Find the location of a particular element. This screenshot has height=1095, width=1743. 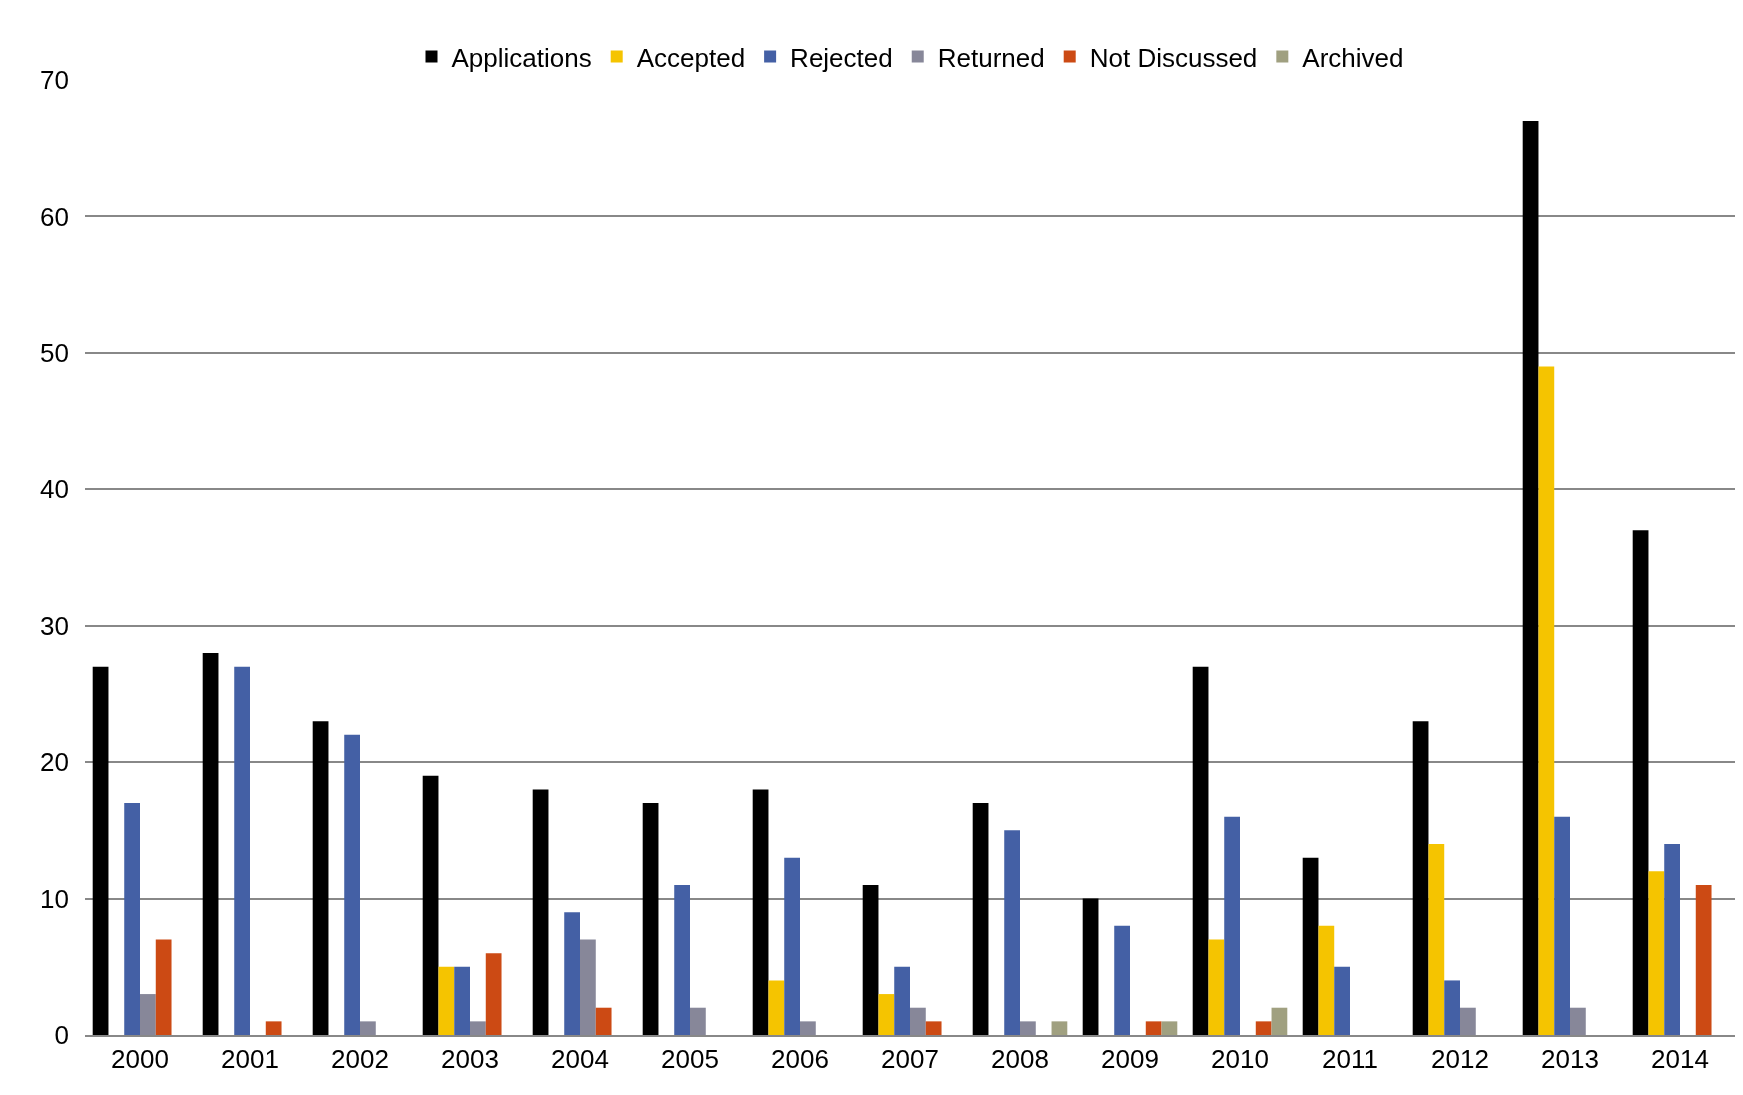

y-tick-label: 0 is located at coordinates (61, 1035).